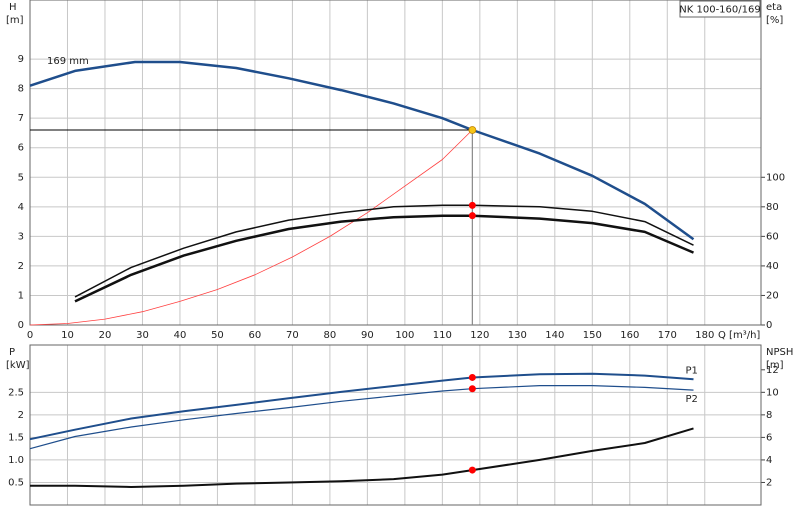  I want to click on y2-axis-label: NPSH, so click(779, 352).